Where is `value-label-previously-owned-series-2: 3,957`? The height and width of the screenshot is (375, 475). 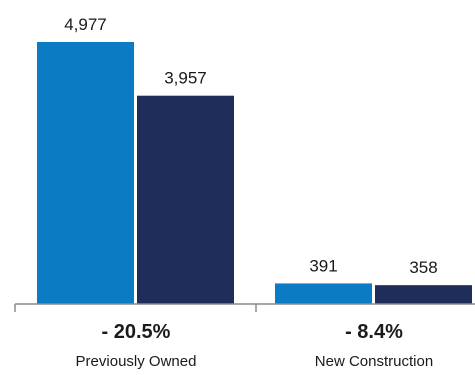
value-label-previously-owned-series-2: 3,957 is located at coordinates (185, 78).